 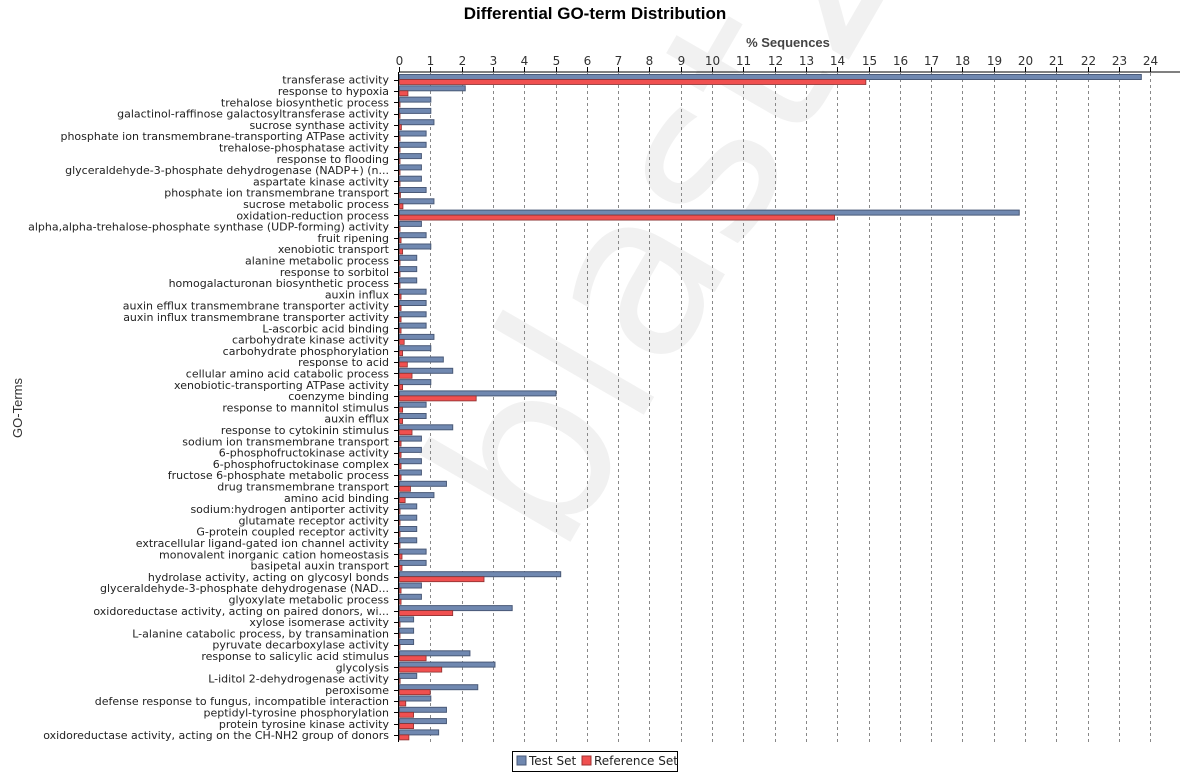 I want to click on category-label: fruit ripening, so click(x=353, y=238).